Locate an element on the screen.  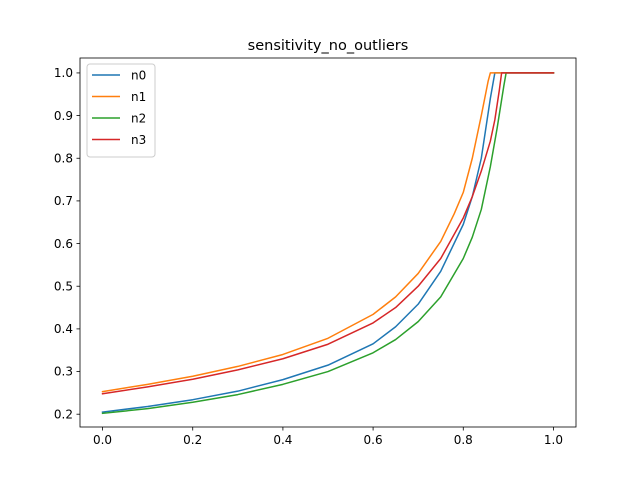
y-tick-label: 1.0 is located at coordinates (63, 73).